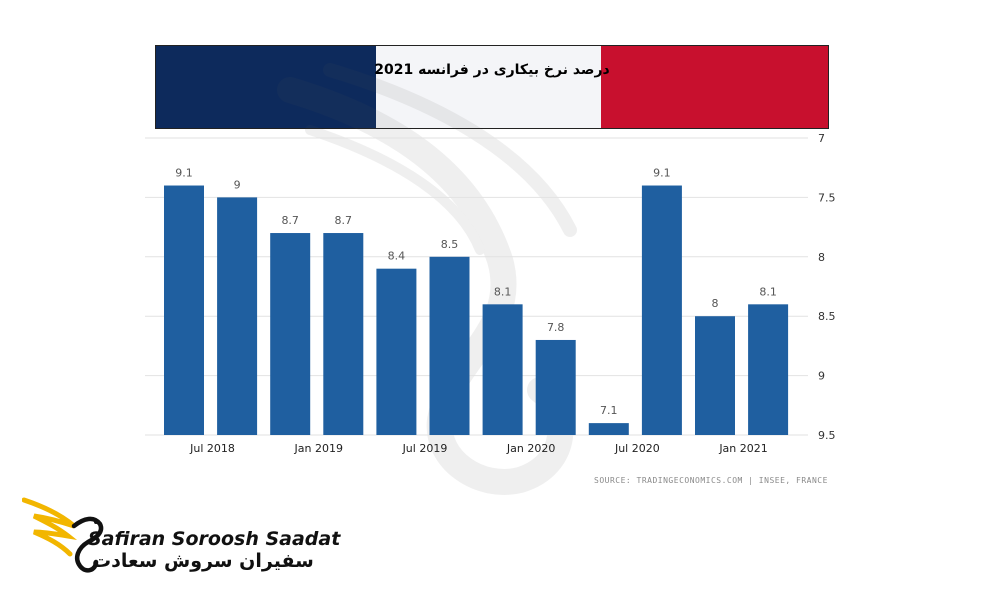  Describe the element at coordinates (488, 87) in the screenshot. I see `banner-white-stripe` at that location.